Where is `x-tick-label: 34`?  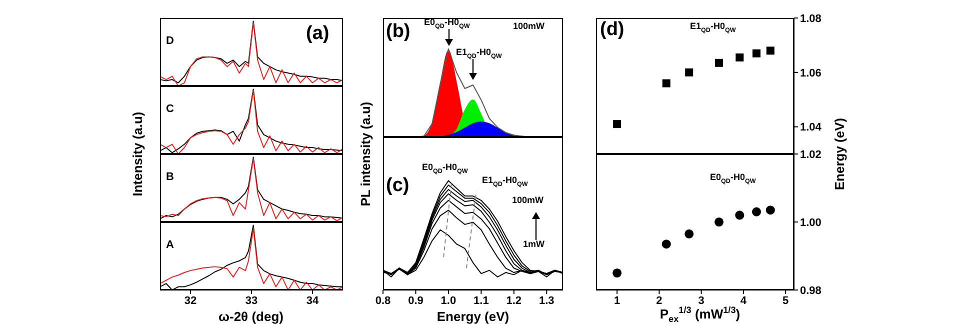 x-tick-label: 34 is located at coordinates (313, 300).